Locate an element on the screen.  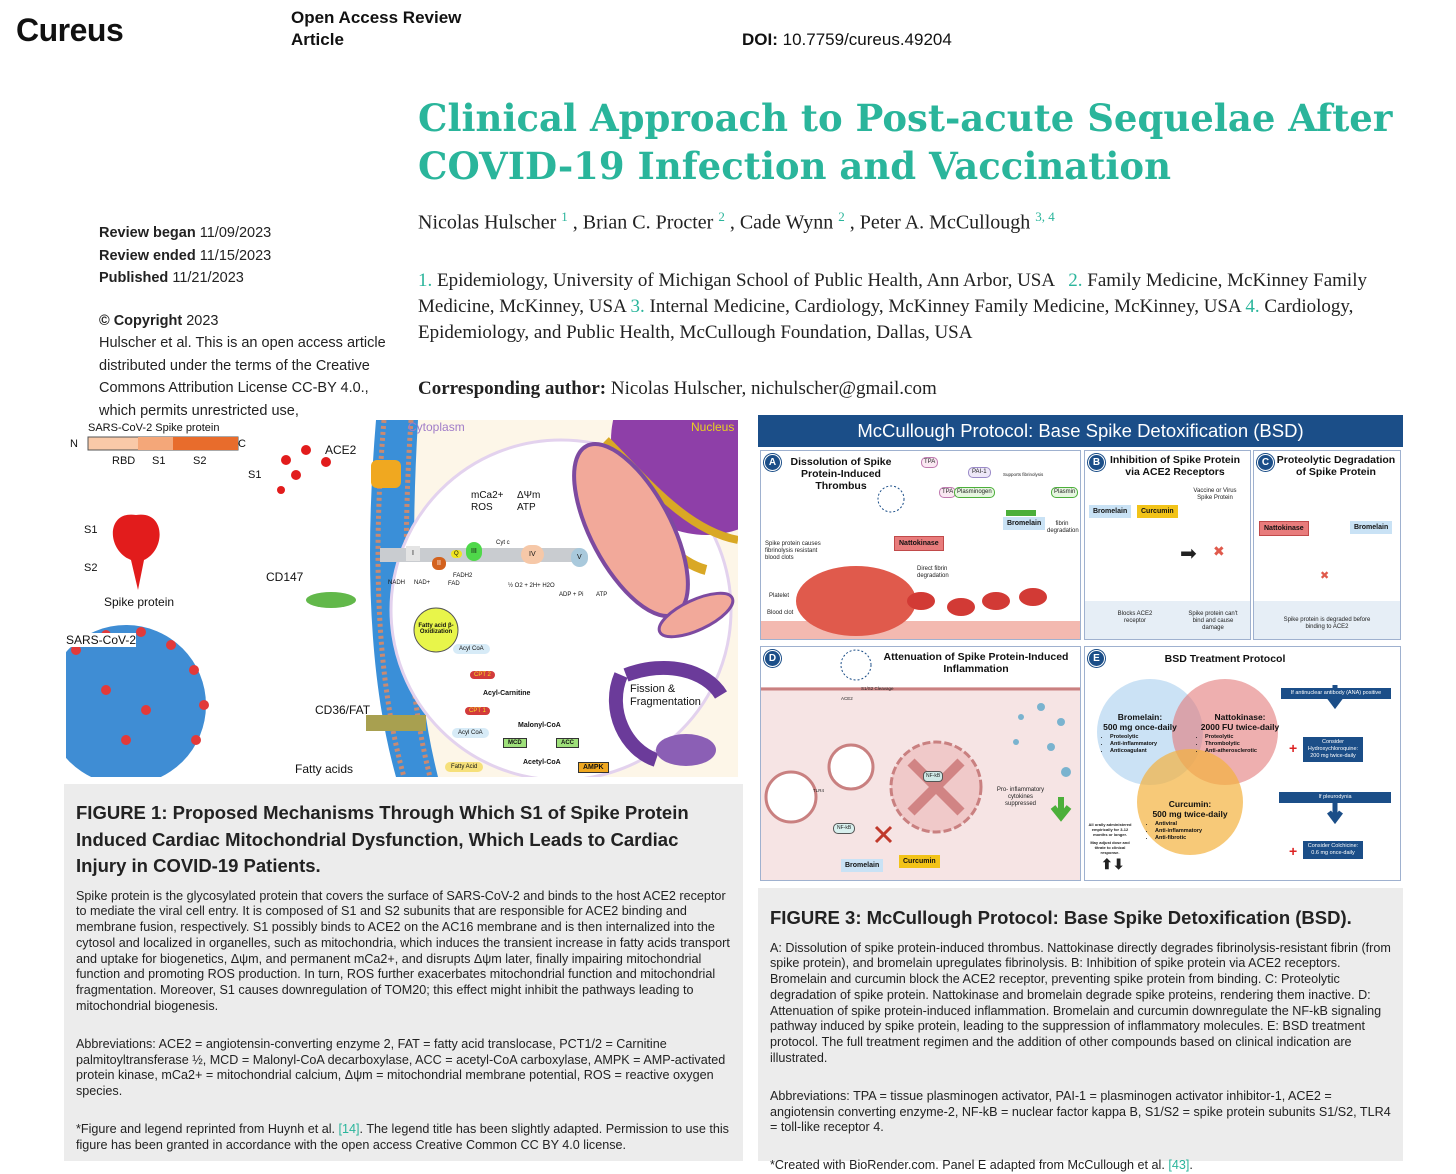
pleurodynia-condition: If pleurodynia is located at coordinates (1335, 797).